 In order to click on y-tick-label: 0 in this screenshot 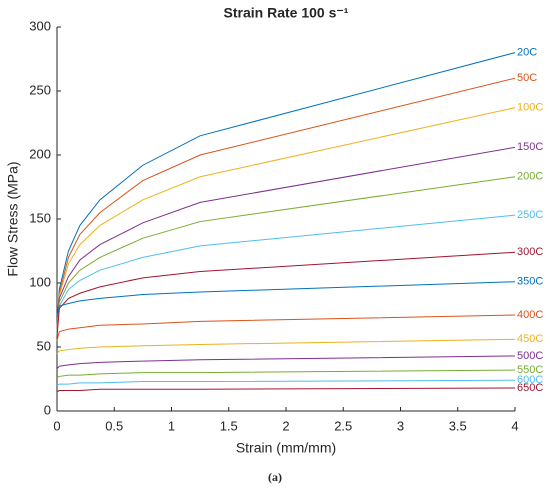, I will do `click(47, 409)`.